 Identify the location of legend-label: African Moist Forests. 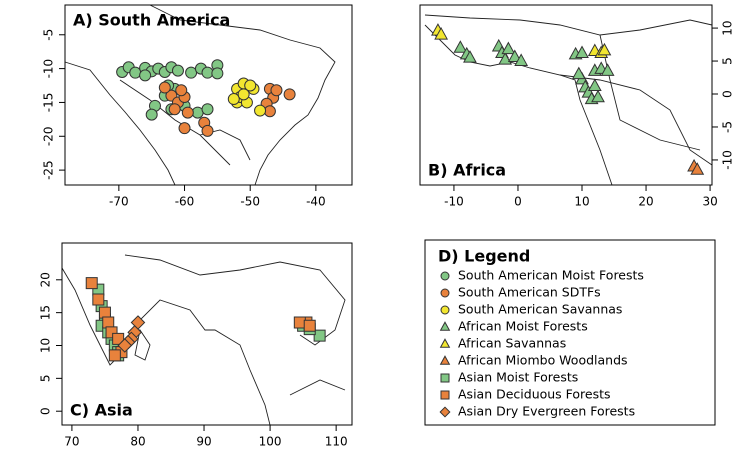
(523, 326).